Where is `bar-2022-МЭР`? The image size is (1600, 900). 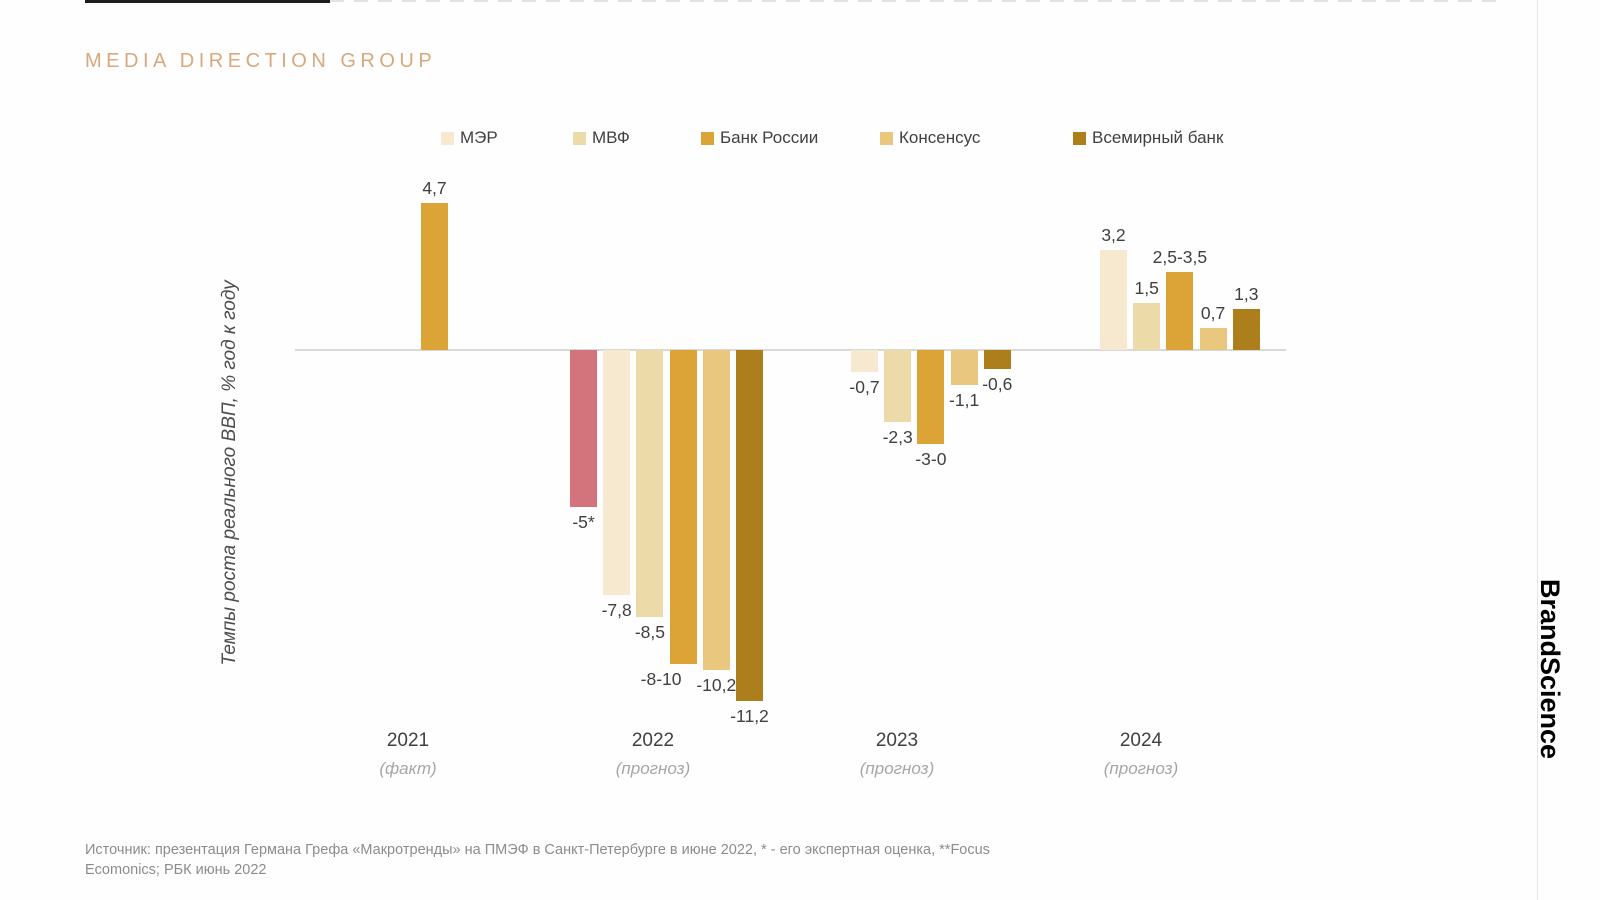
bar-2022-МЭР is located at coordinates (617, 472).